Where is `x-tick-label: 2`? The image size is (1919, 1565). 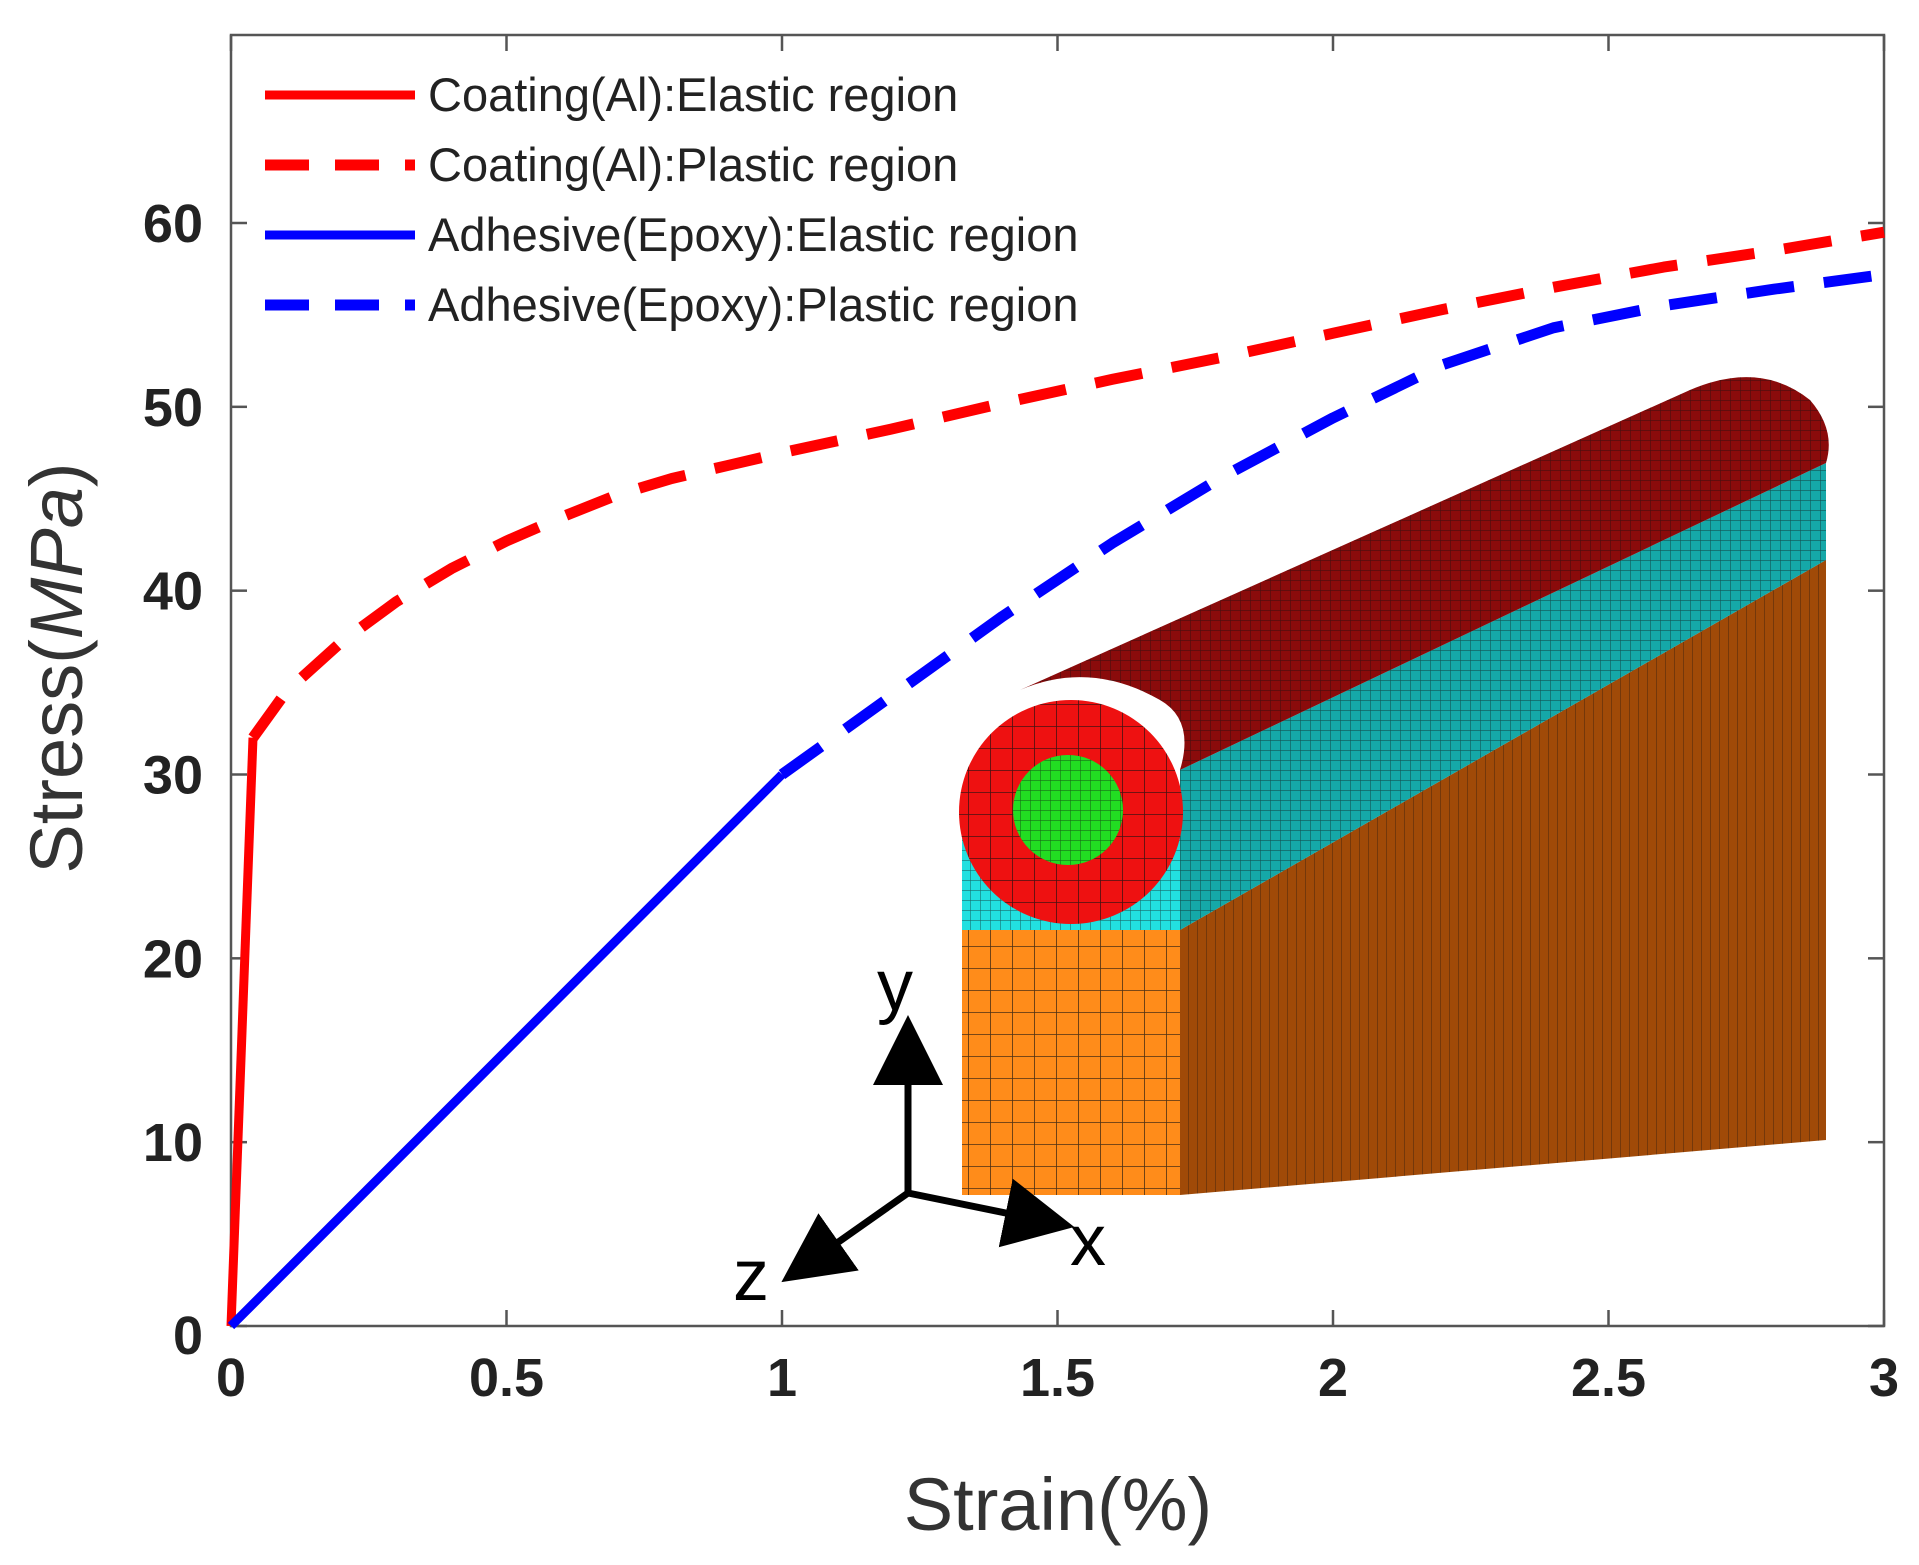
x-tick-label: 2 is located at coordinates (1333, 1378).